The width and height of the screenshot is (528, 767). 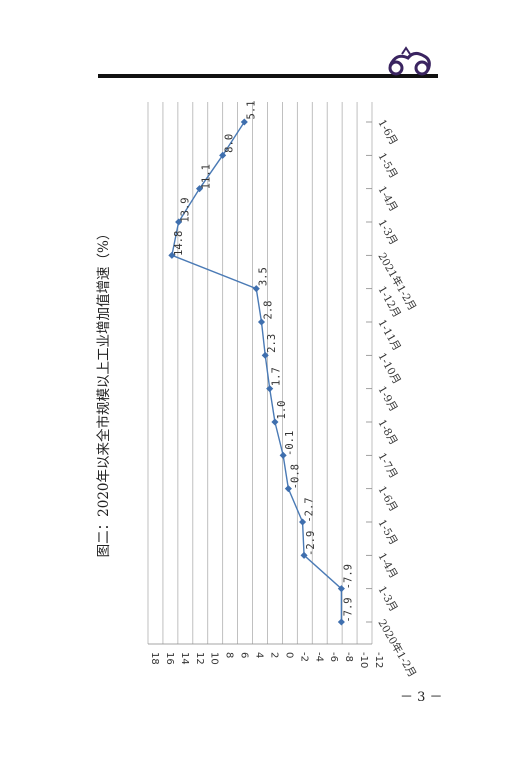 I want to click on data-label: -0.1, so click(x=290, y=443).